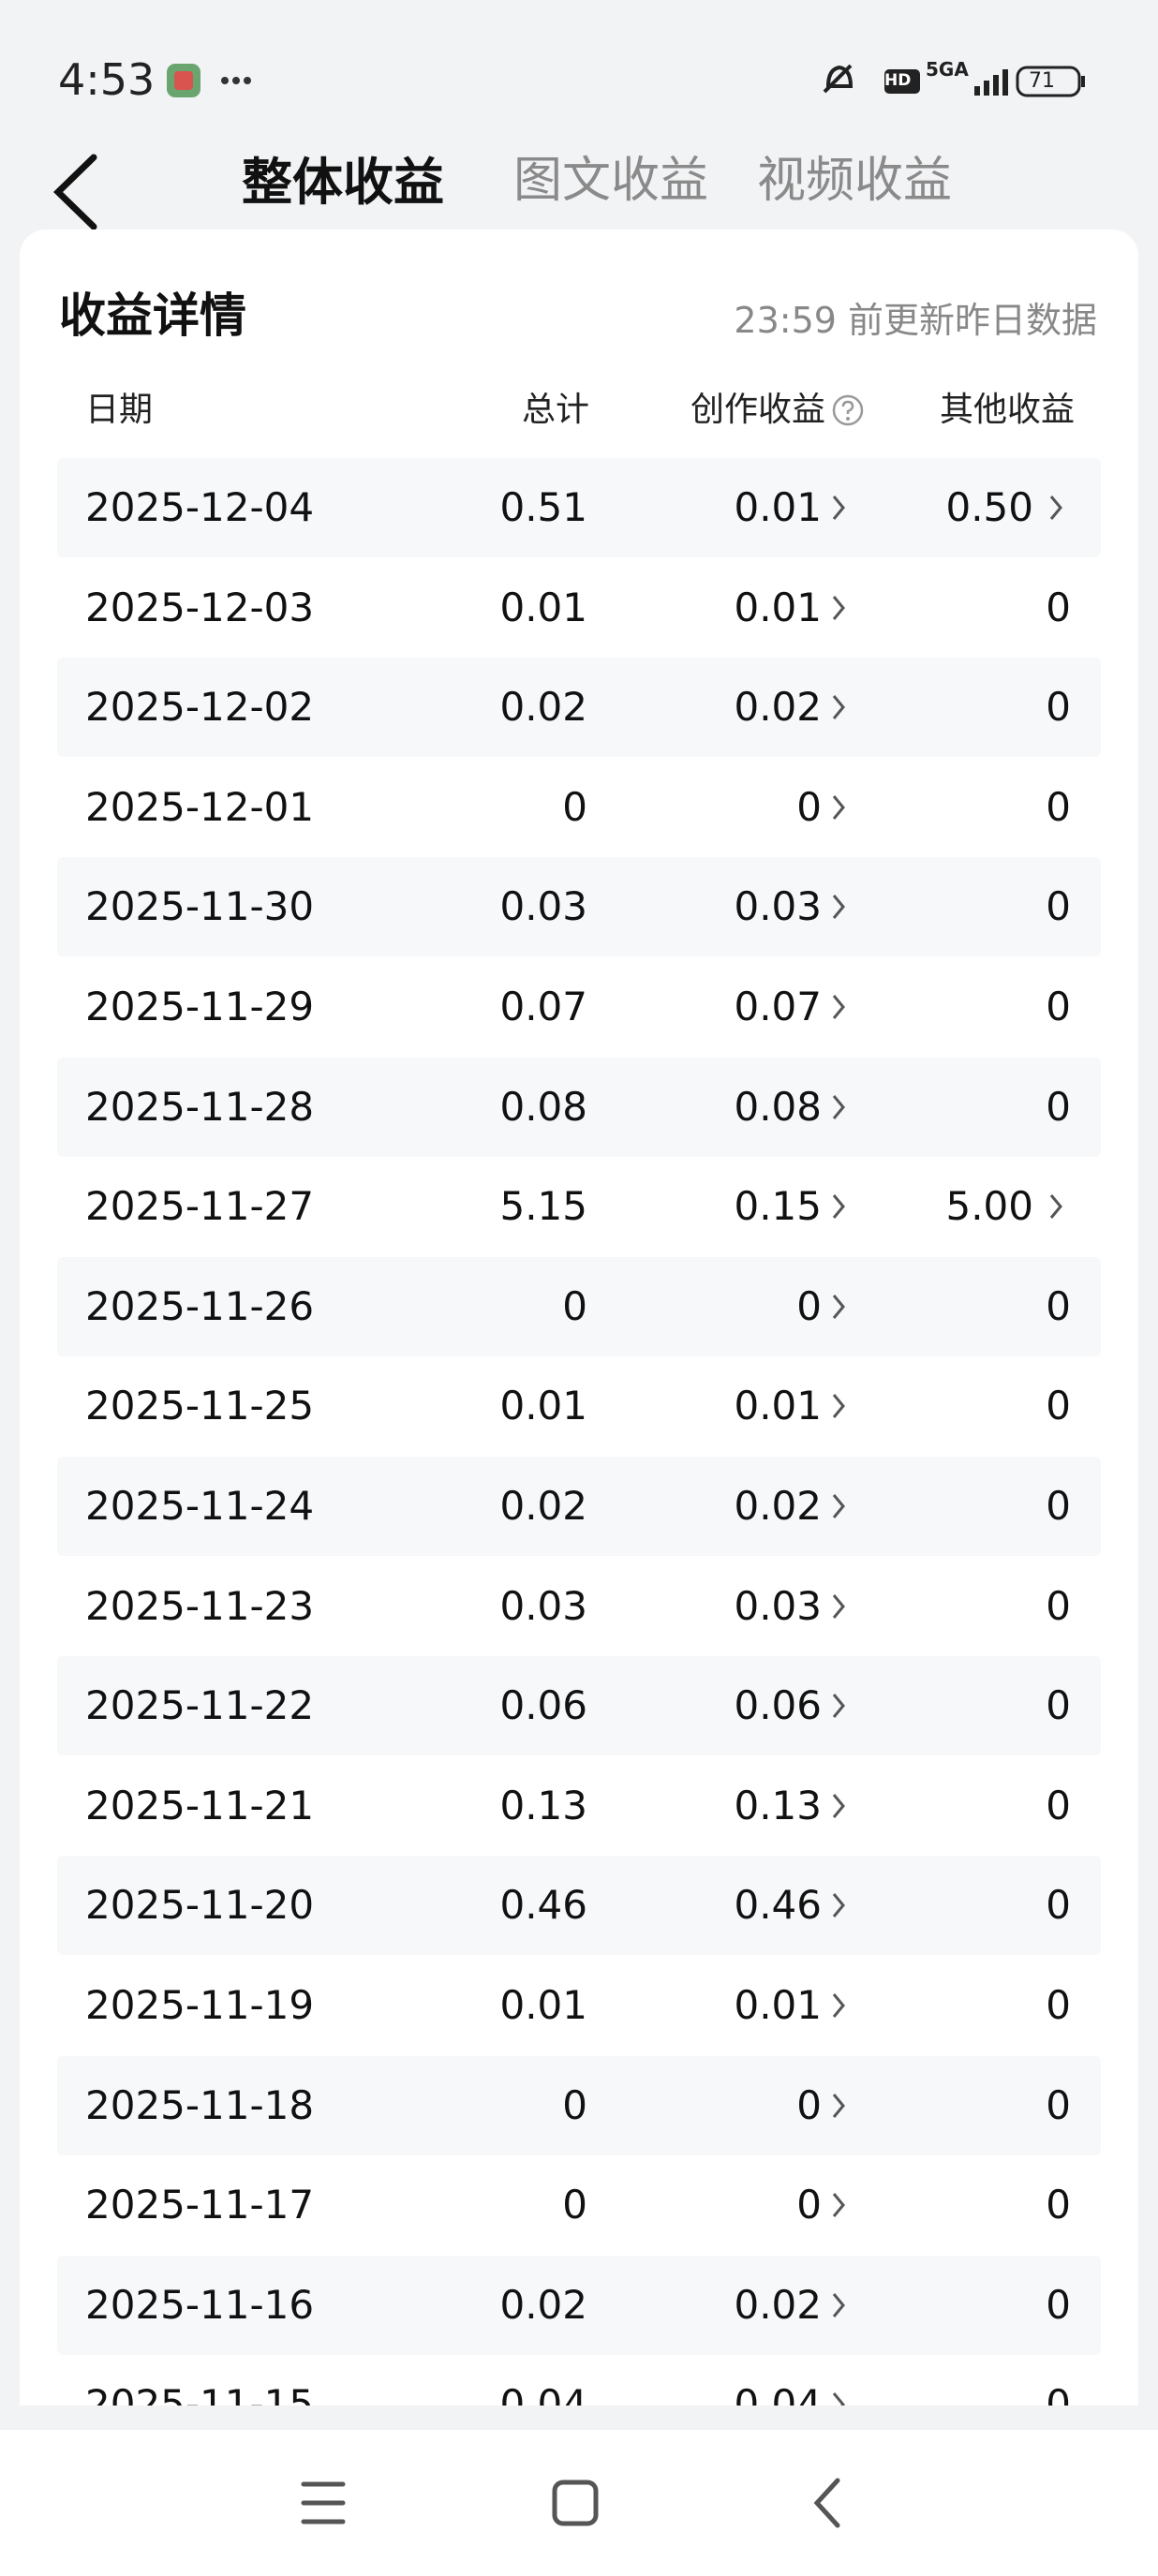  I want to click on status-battery: 71, so click(1042, 81).